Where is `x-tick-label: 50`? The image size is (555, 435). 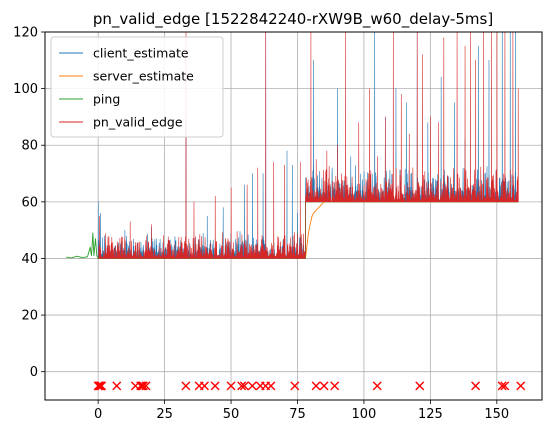 x-tick-label: 50 is located at coordinates (231, 414).